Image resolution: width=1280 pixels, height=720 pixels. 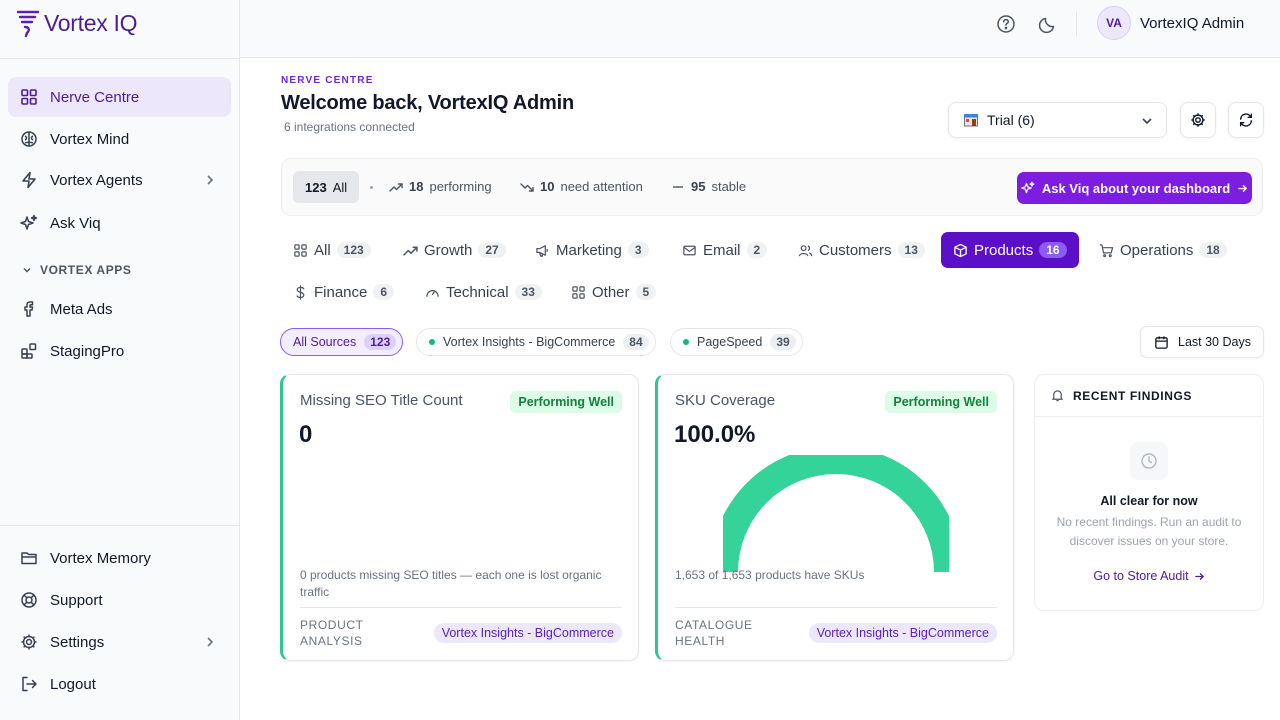 What do you see at coordinates (714, 625) in the screenshot?
I see `card-category-line: CATALOGUE` at bounding box center [714, 625].